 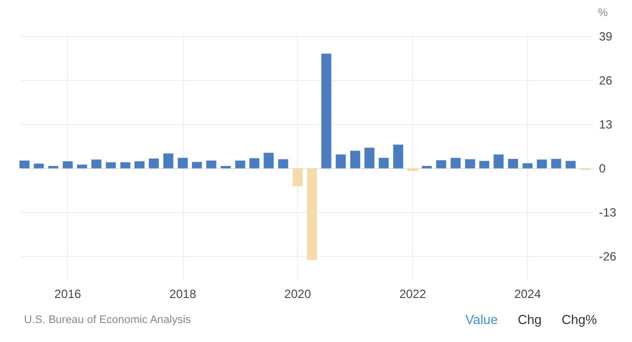 What do you see at coordinates (606, 36) in the screenshot?
I see `y-tick-label: 39` at bounding box center [606, 36].